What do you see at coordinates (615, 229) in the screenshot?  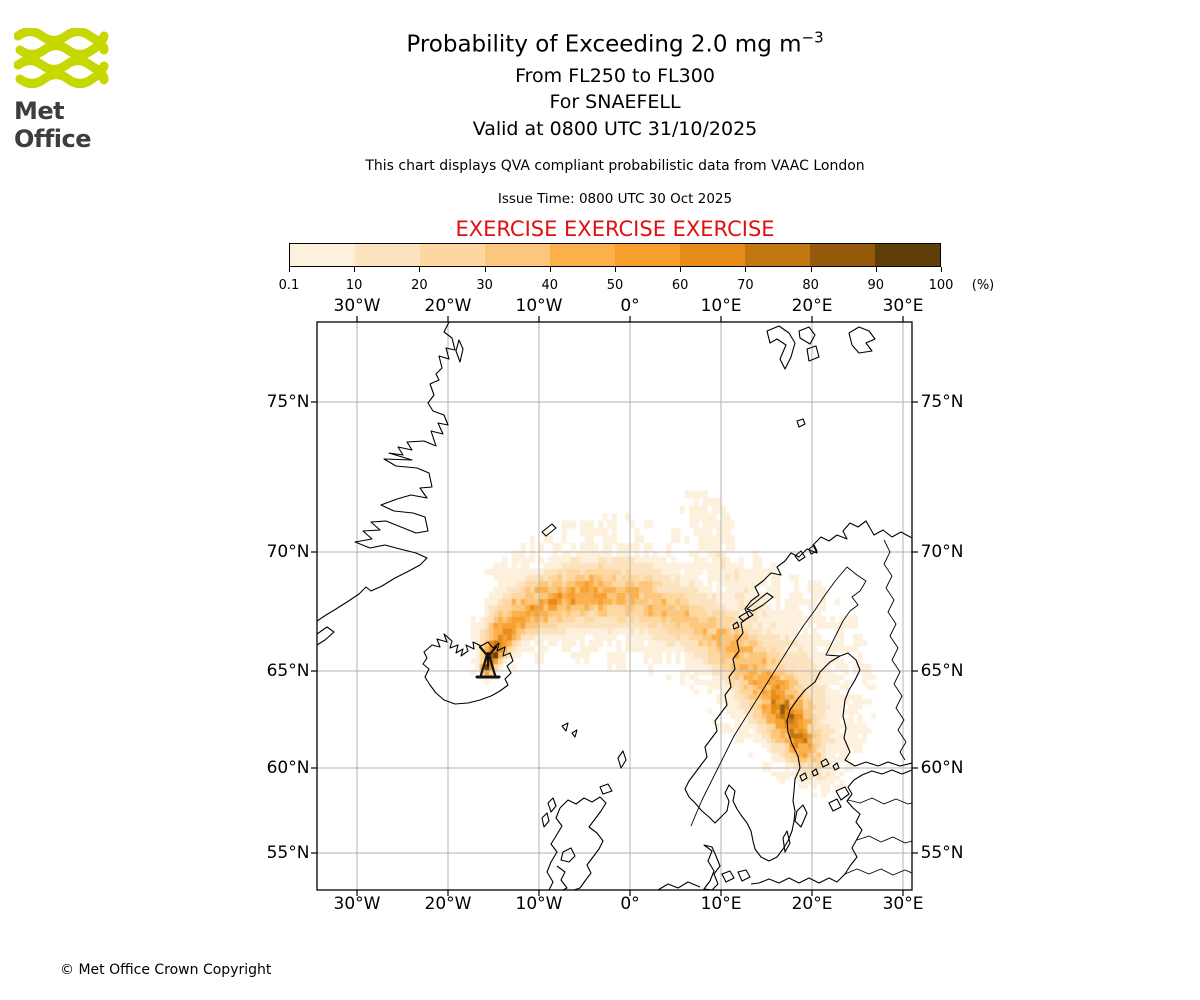 I see `exercise-banner: EXERCISE EXERCISE EXERCISE` at bounding box center [615, 229].